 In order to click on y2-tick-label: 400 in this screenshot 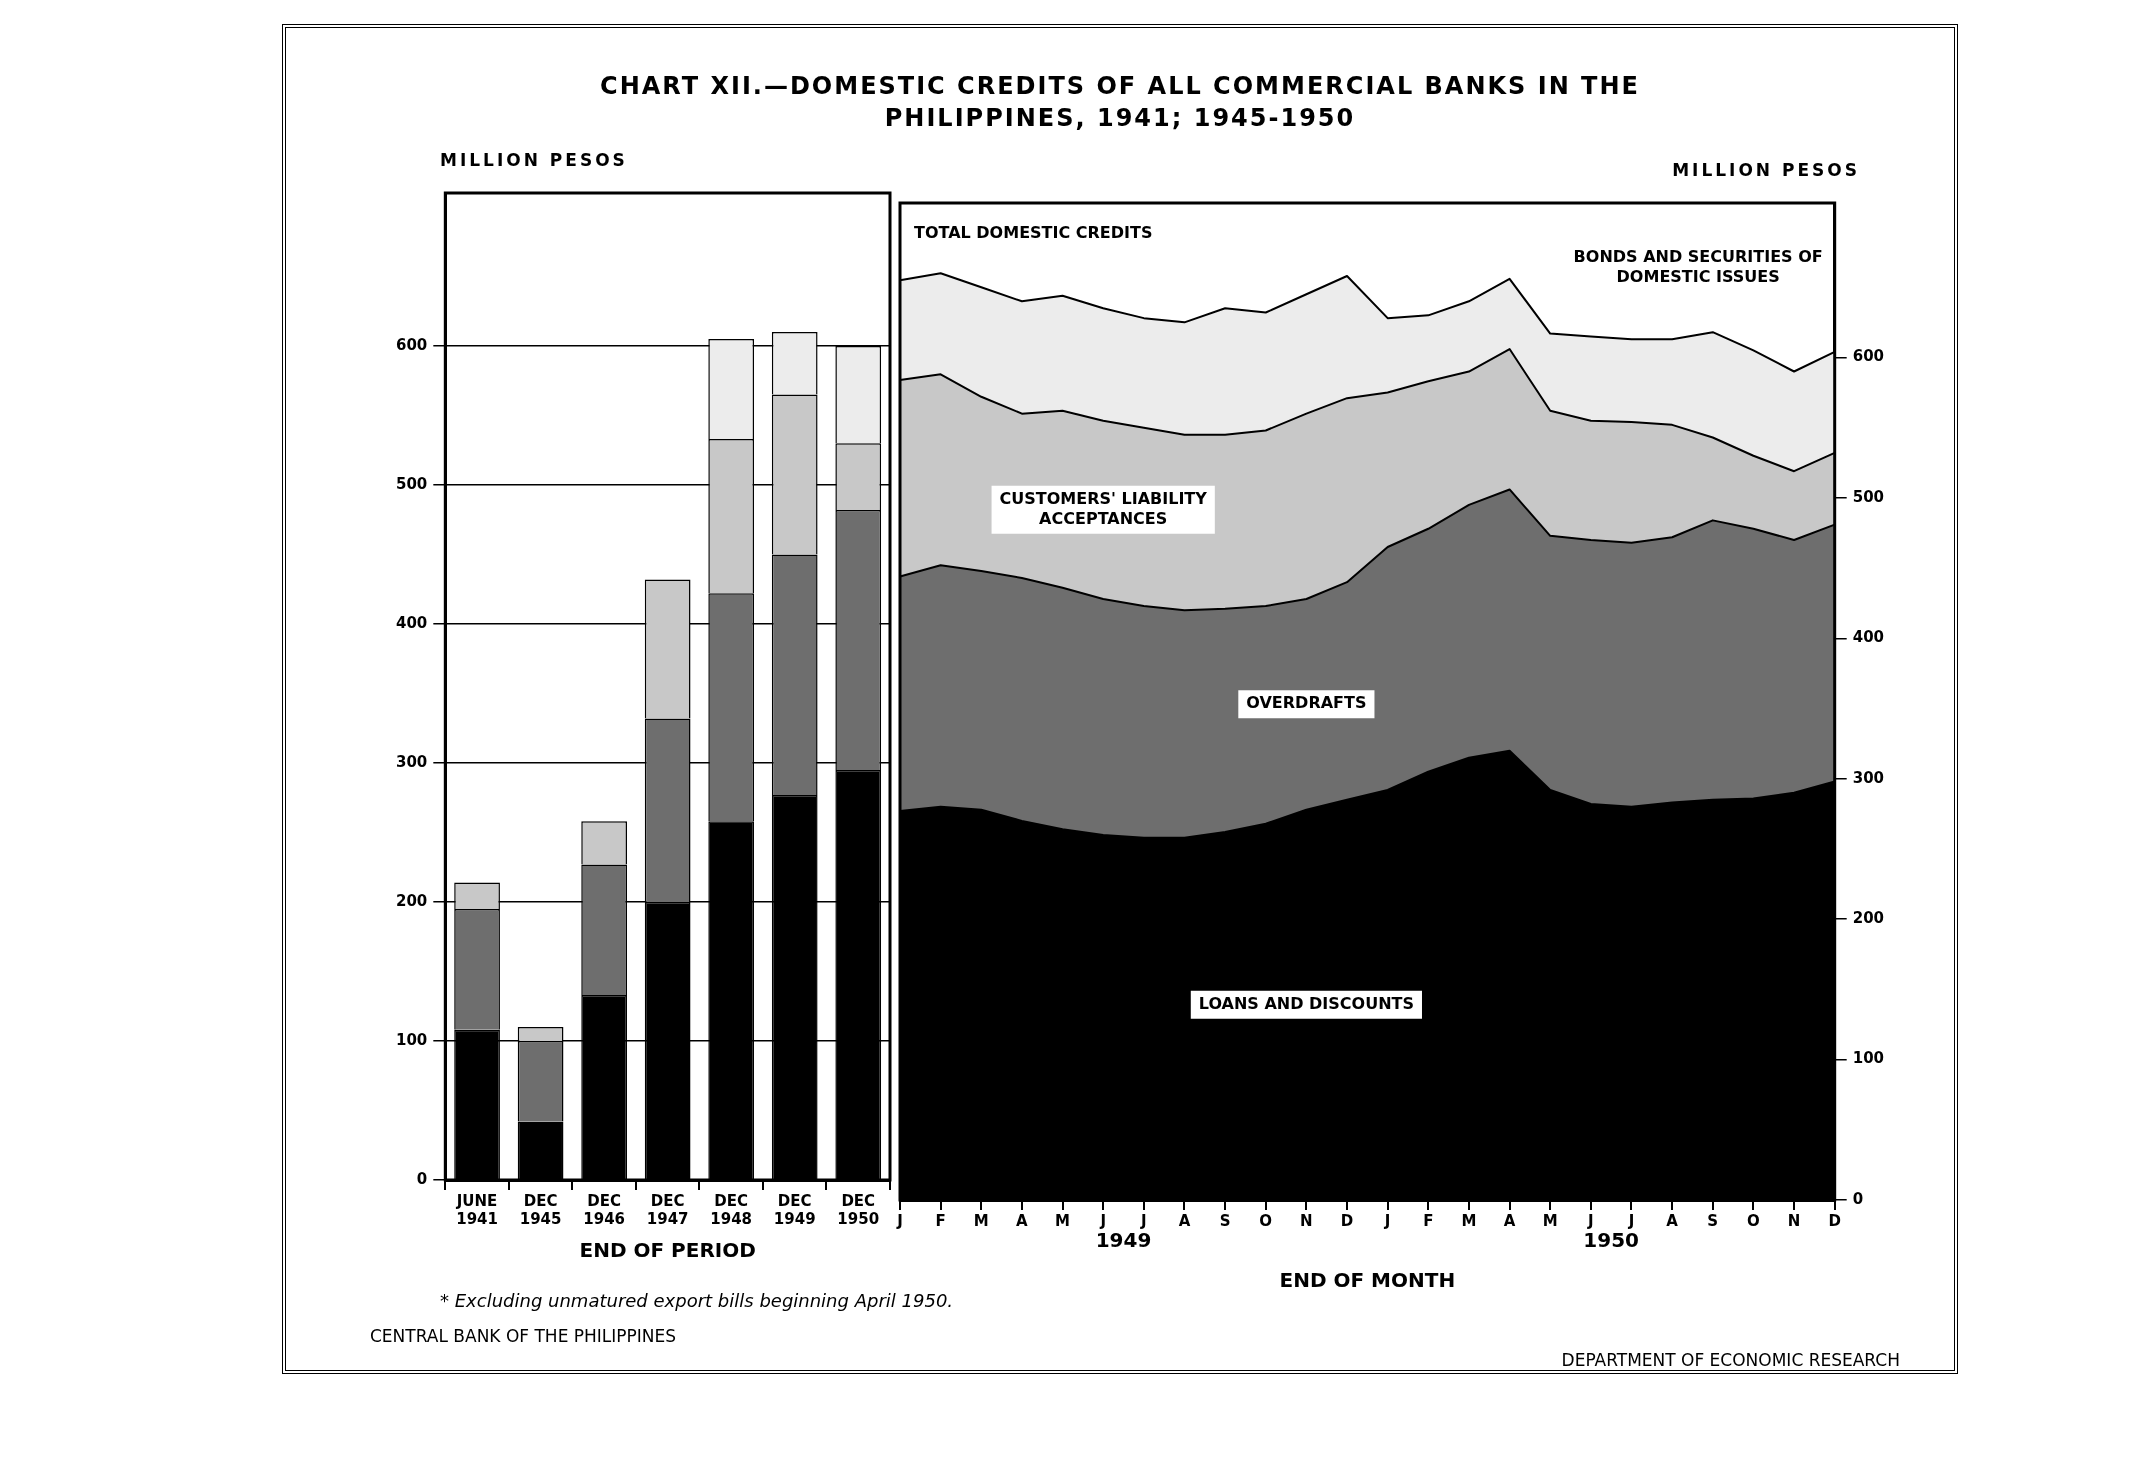, I will do `click(1868, 637)`.